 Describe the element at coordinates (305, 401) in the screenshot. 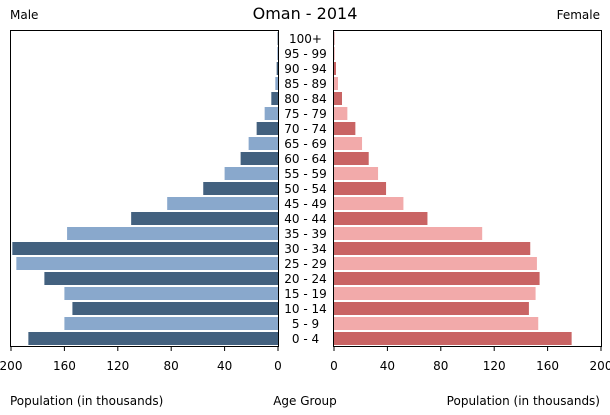

I see `age-group-title: Age Group` at that location.